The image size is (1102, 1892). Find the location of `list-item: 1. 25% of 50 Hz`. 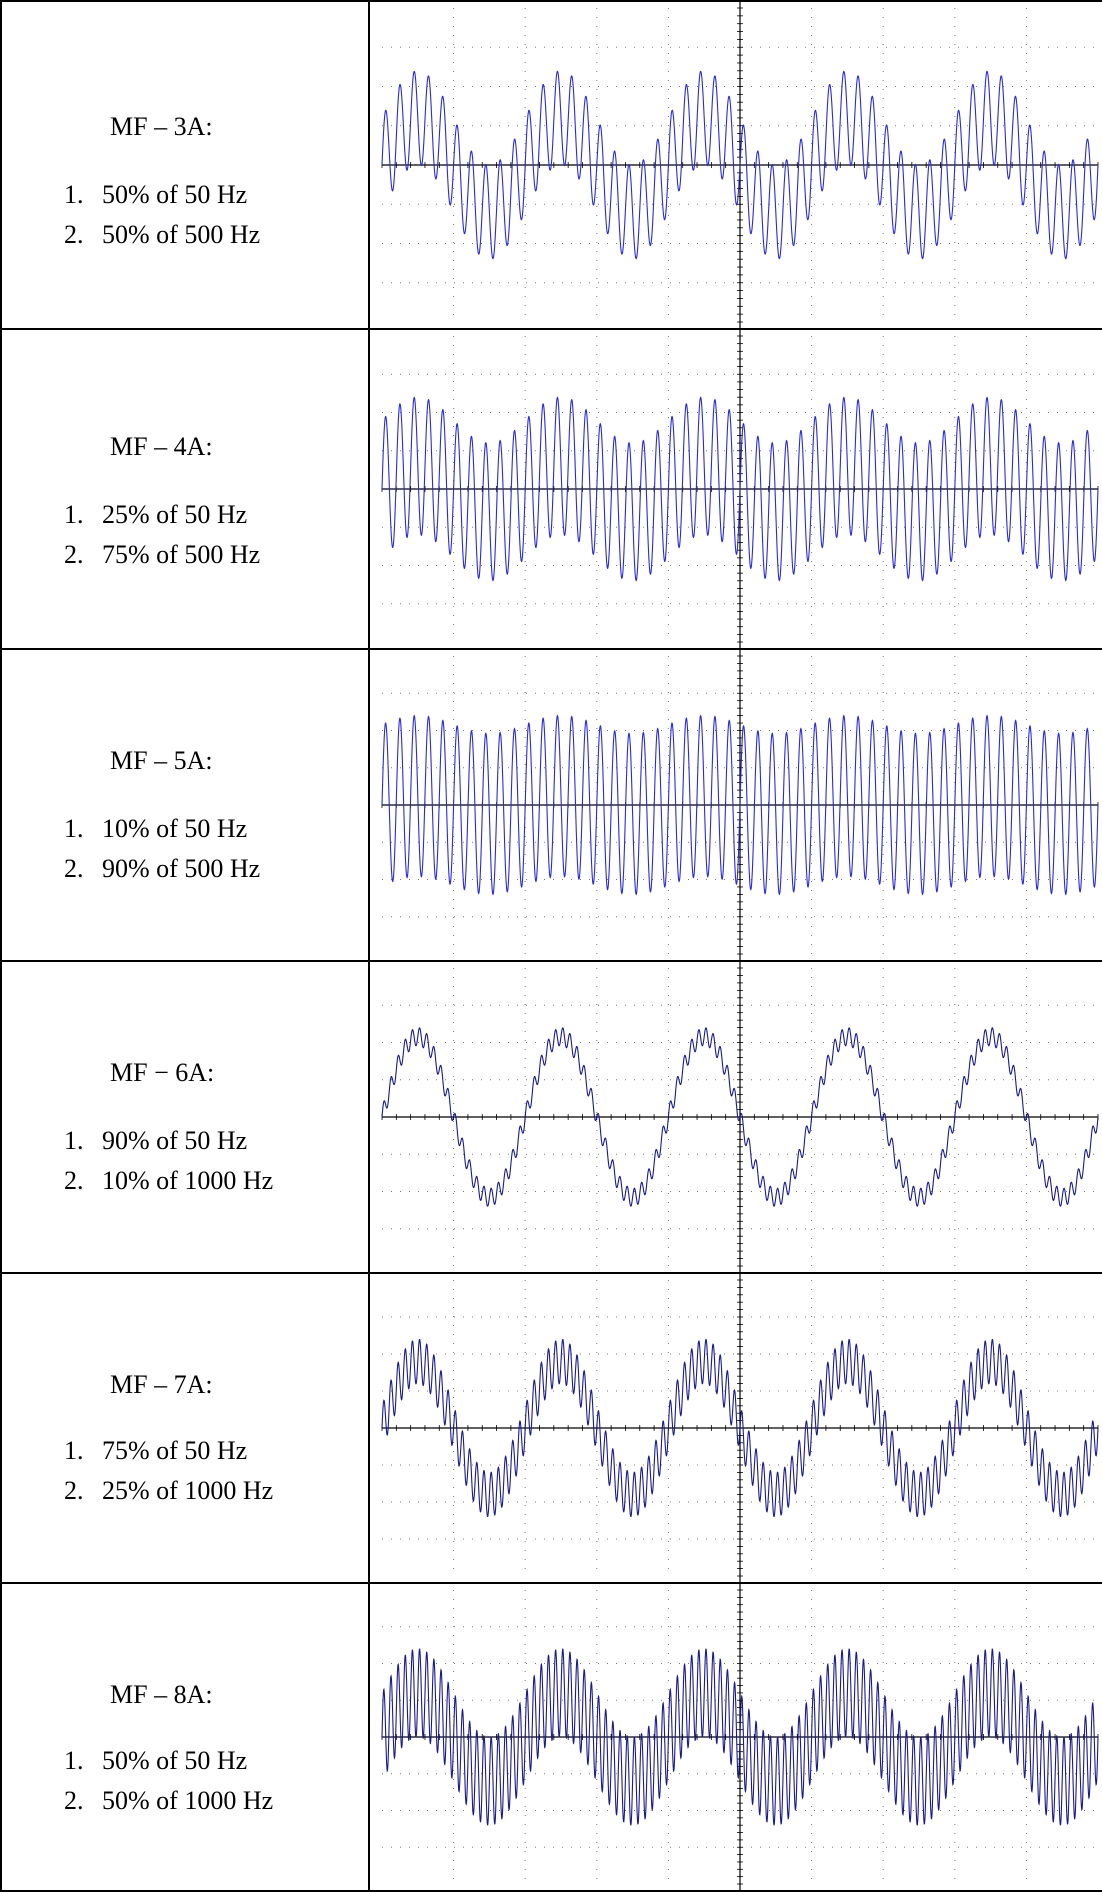

list-item: 1. 25% of 50 Hz is located at coordinates (155, 515).